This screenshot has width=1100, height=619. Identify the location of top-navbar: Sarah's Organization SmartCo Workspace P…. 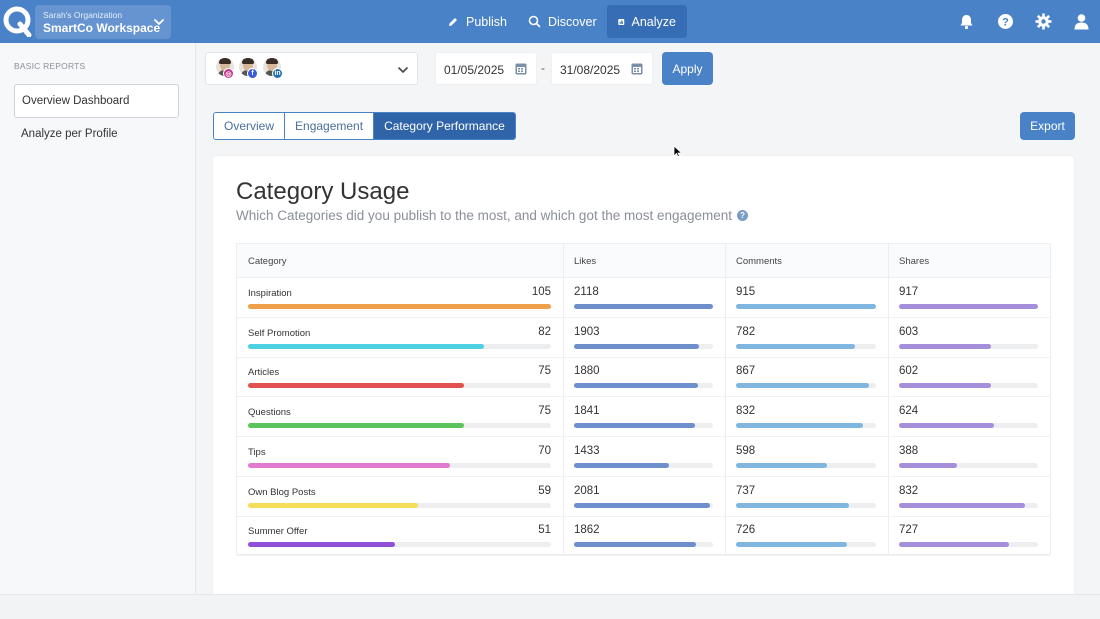
(550, 21).